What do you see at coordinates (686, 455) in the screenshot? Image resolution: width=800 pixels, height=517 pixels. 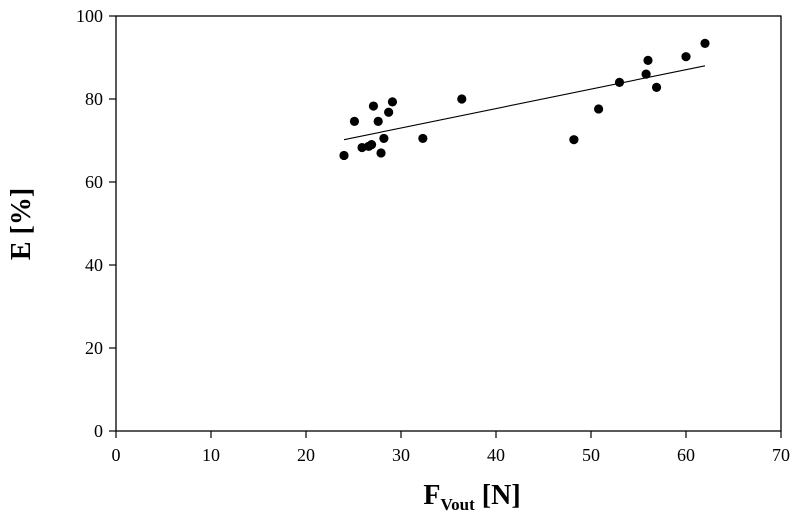 I see `x-tick-label: 60` at bounding box center [686, 455].